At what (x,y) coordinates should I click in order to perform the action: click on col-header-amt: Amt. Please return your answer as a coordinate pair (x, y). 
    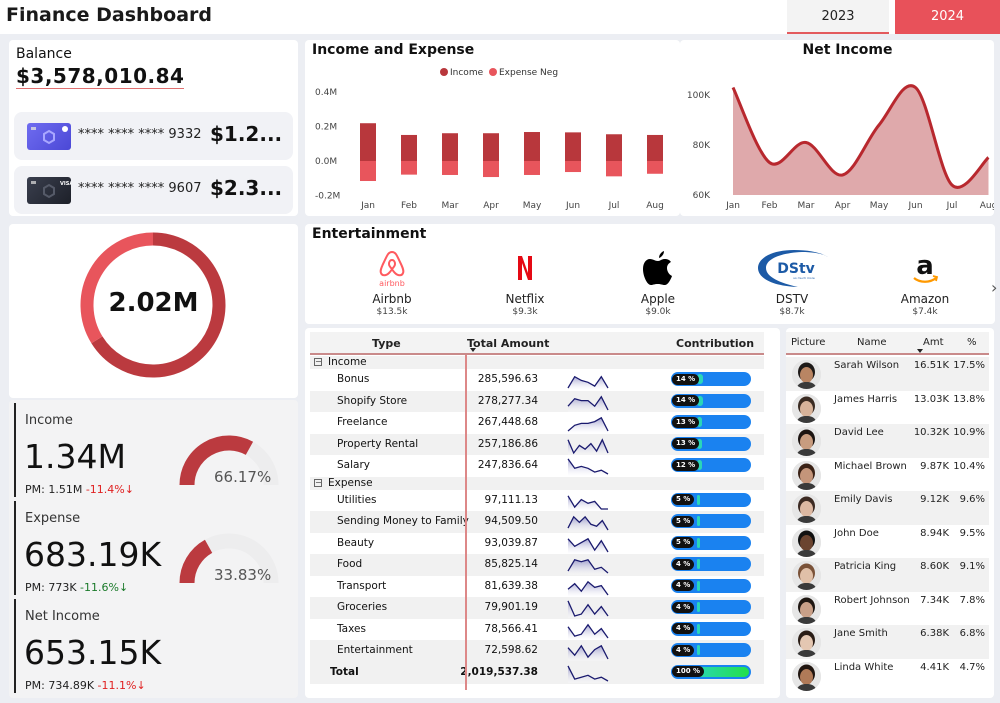
    Looking at the image, I should click on (933, 342).